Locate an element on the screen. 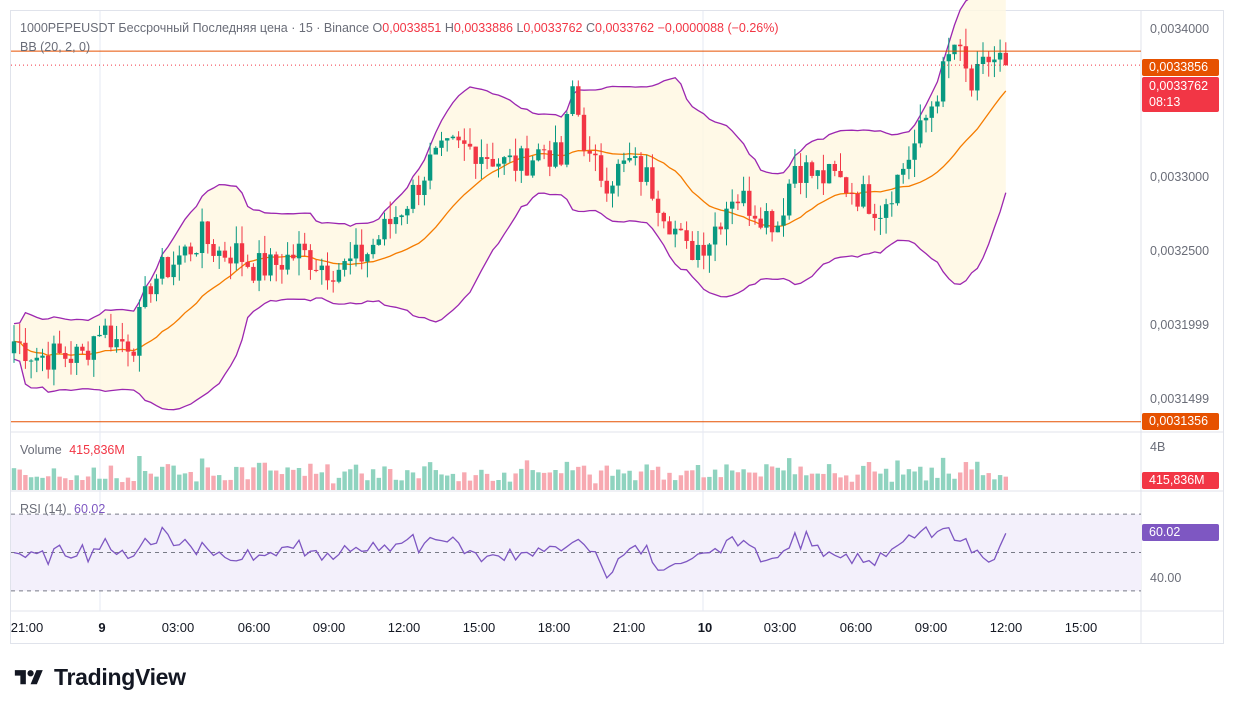 The image size is (1235, 712). close-value: 0,0033762 is located at coordinates (625, 28).